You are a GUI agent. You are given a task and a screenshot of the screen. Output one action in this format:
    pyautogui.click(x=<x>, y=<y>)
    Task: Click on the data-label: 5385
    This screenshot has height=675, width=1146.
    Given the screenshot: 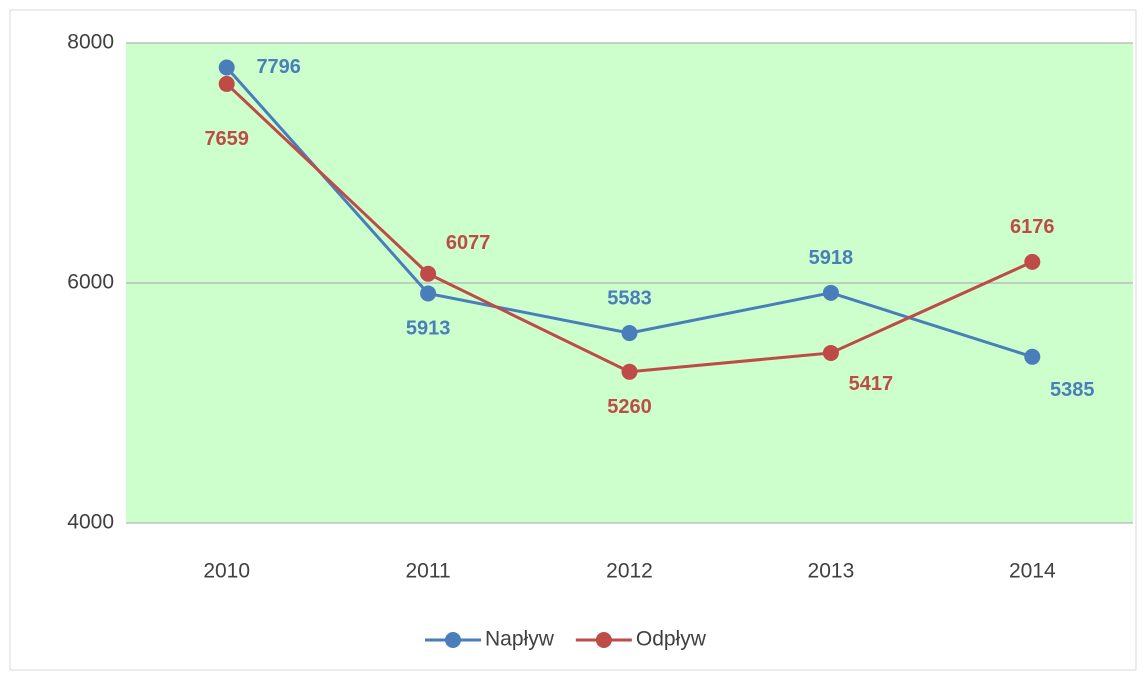 What is the action you would take?
    pyautogui.click(x=1072, y=390)
    